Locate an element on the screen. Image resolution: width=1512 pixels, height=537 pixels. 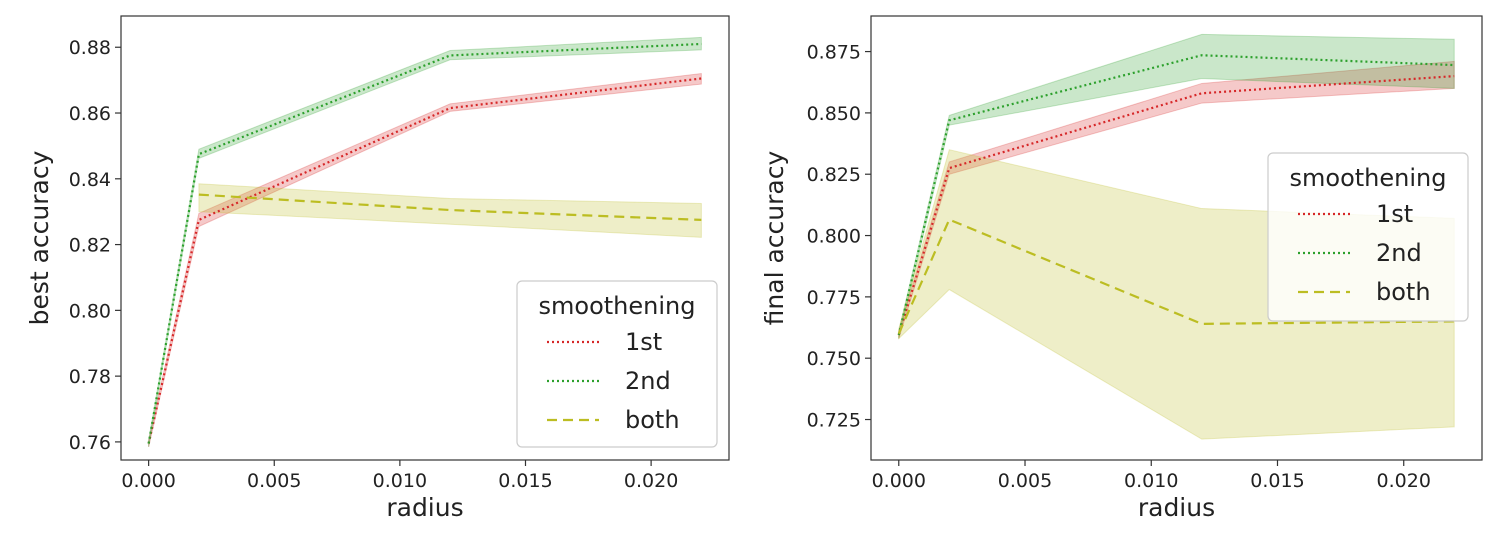
y-tick-label: 0.86 is located at coordinates (90, 114).